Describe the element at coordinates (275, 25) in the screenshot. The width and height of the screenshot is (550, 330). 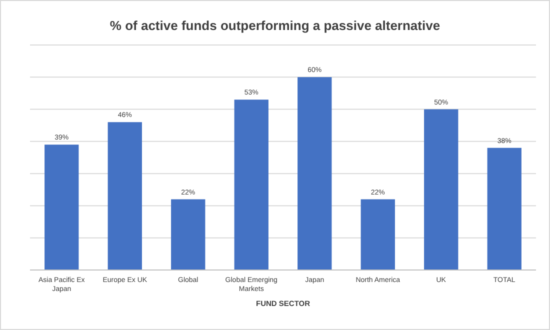
I see `chart-title: % of active funds outperforming a passive alternative` at that location.